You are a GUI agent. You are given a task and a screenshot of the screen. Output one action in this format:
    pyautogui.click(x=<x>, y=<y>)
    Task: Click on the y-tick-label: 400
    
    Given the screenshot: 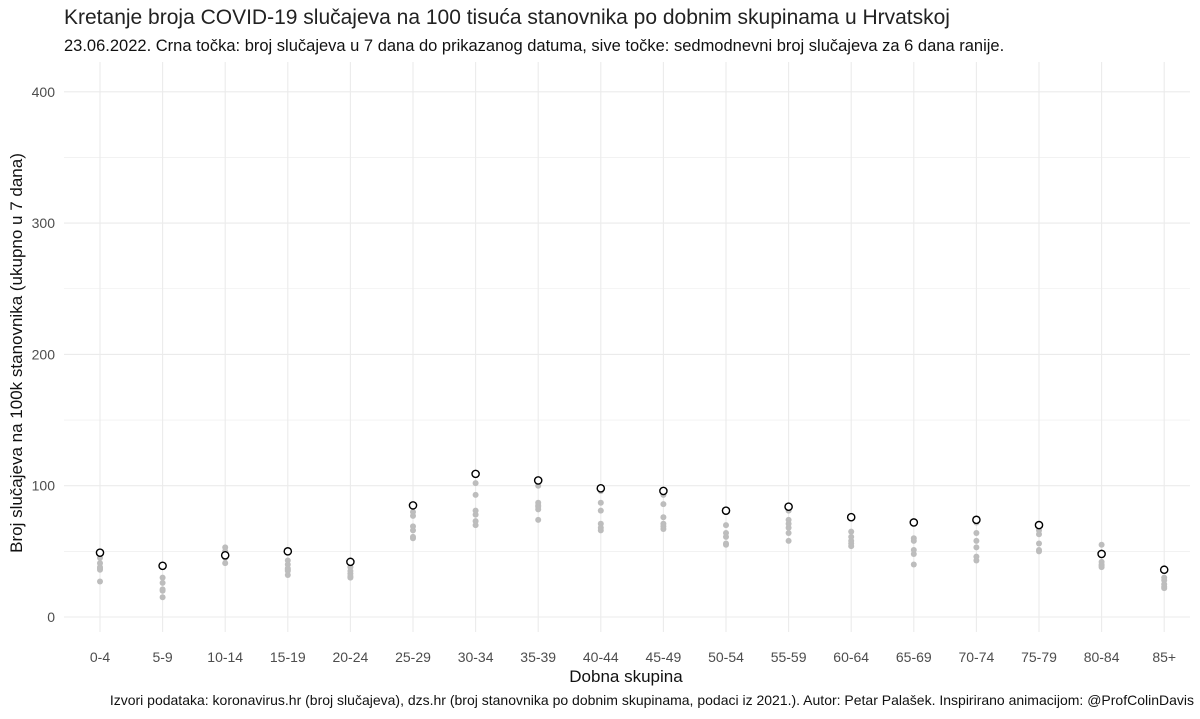 What is the action you would take?
    pyautogui.click(x=44, y=92)
    